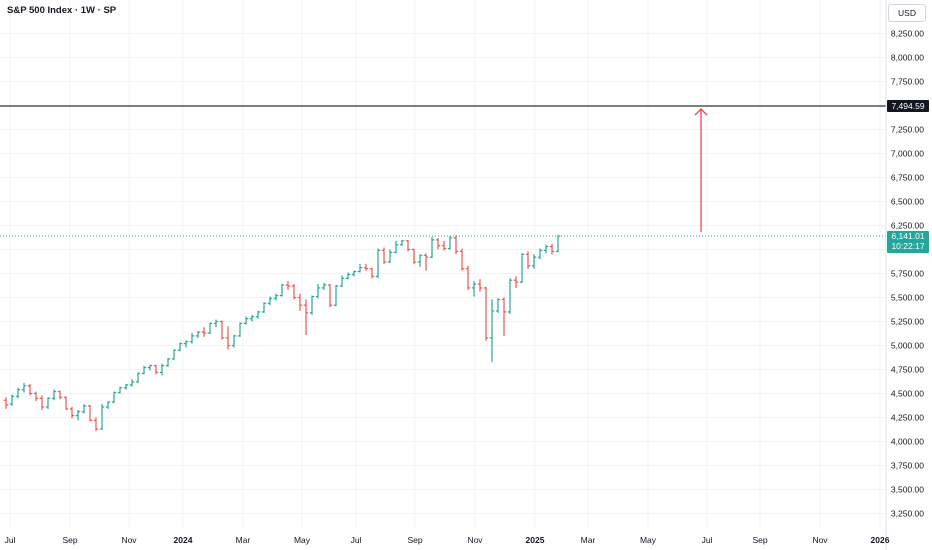  Describe the element at coordinates (907, 236) in the screenshot. I see `svg-text: 6,141.01` at that location.